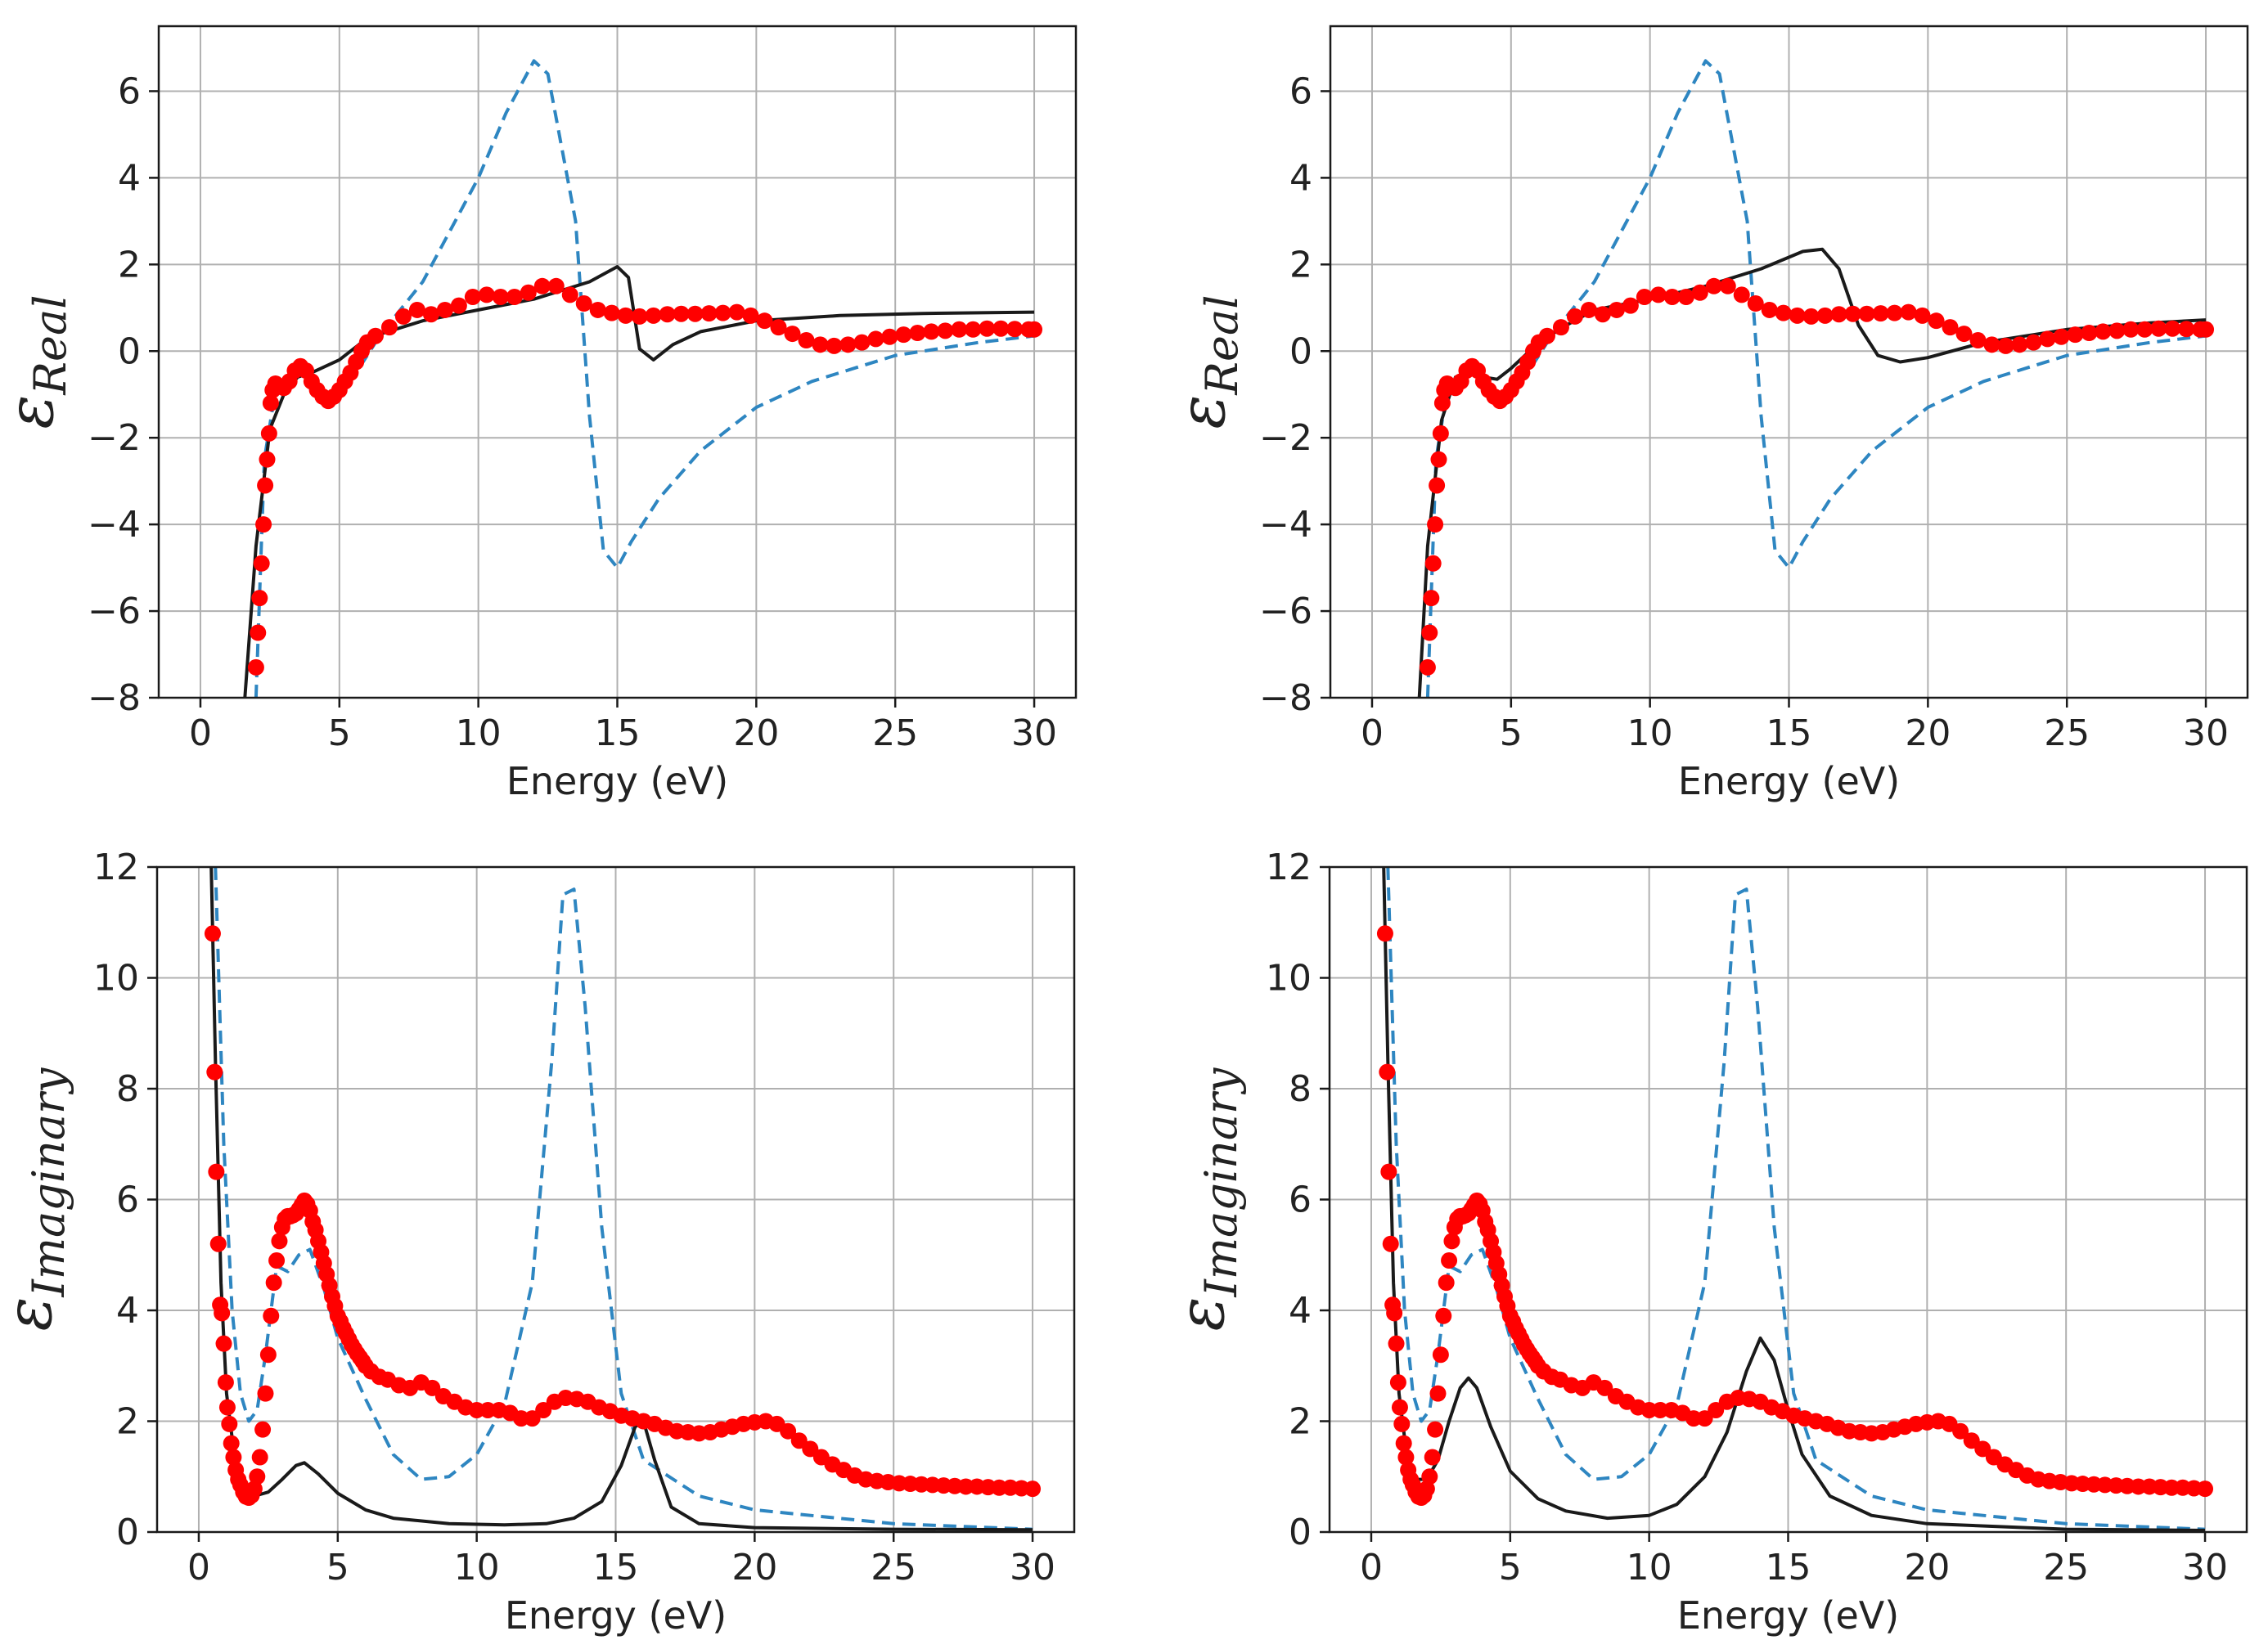  What do you see at coordinates (115, 438) in the screenshot?
I see `chart-top-left-ytick-label-3: −2` at bounding box center [115, 438].